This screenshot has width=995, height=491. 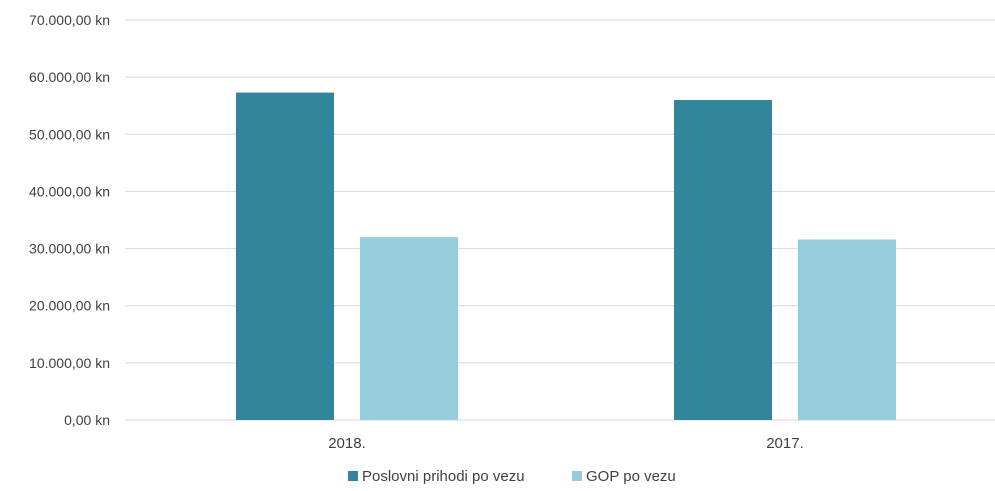 I want to click on x-category-label: 2018., so click(x=347, y=443).